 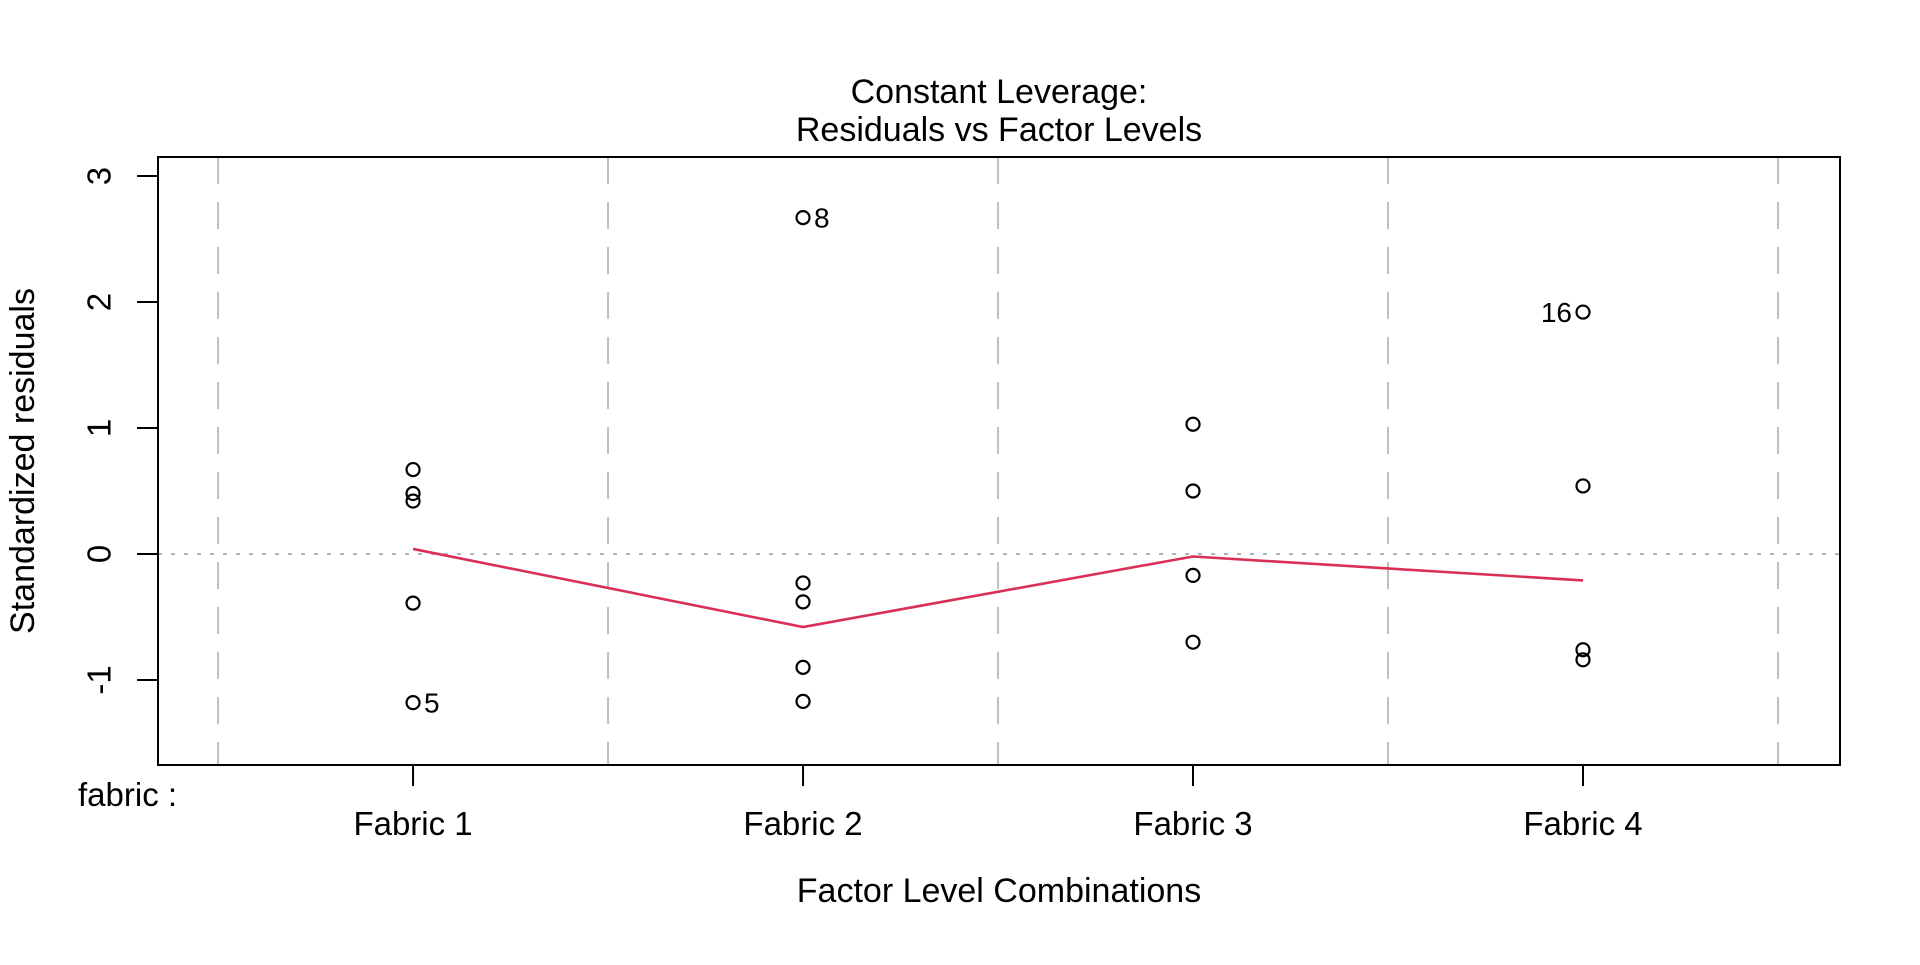 What do you see at coordinates (1192, 823) in the screenshot?
I see `x-tick-label: Fabric 3` at bounding box center [1192, 823].